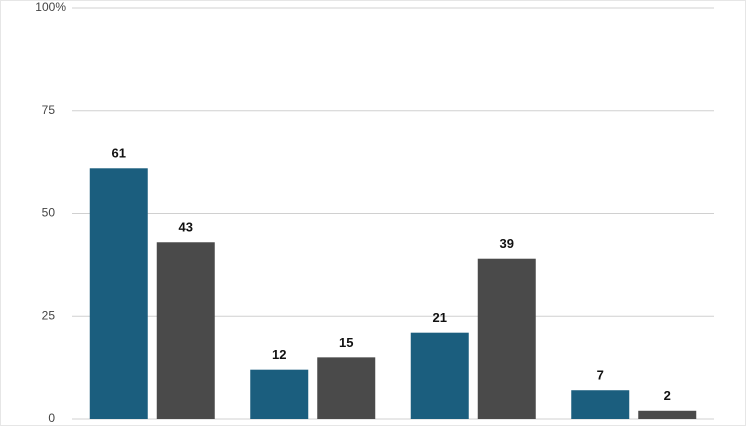 The width and height of the screenshot is (747, 426). I want to click on y-tick-label: 100%, so click(50, 7).